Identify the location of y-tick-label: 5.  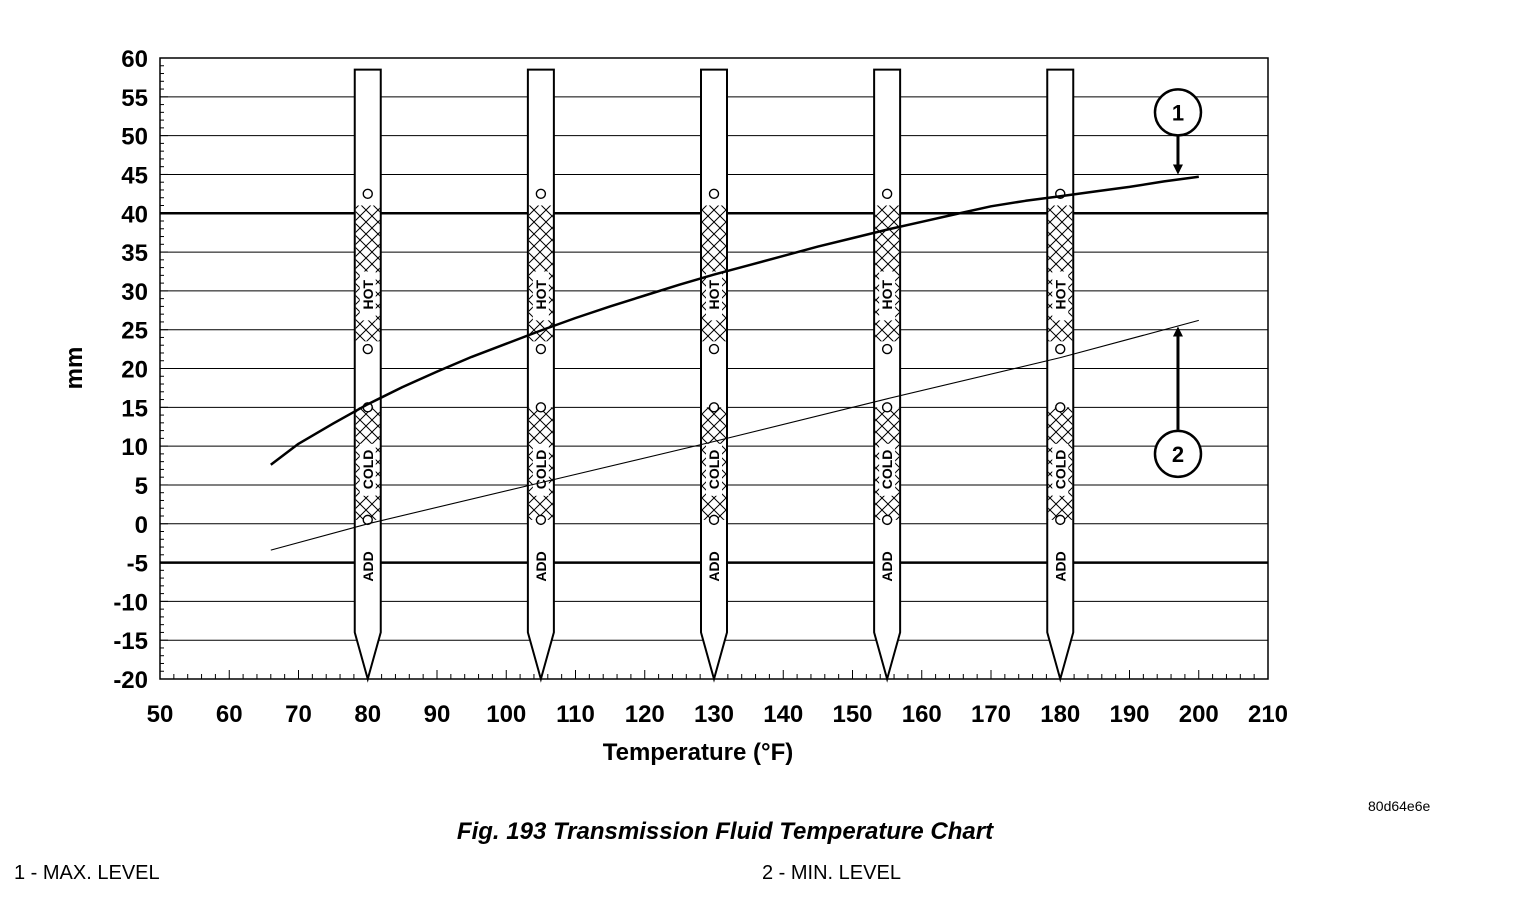
(141, 486).